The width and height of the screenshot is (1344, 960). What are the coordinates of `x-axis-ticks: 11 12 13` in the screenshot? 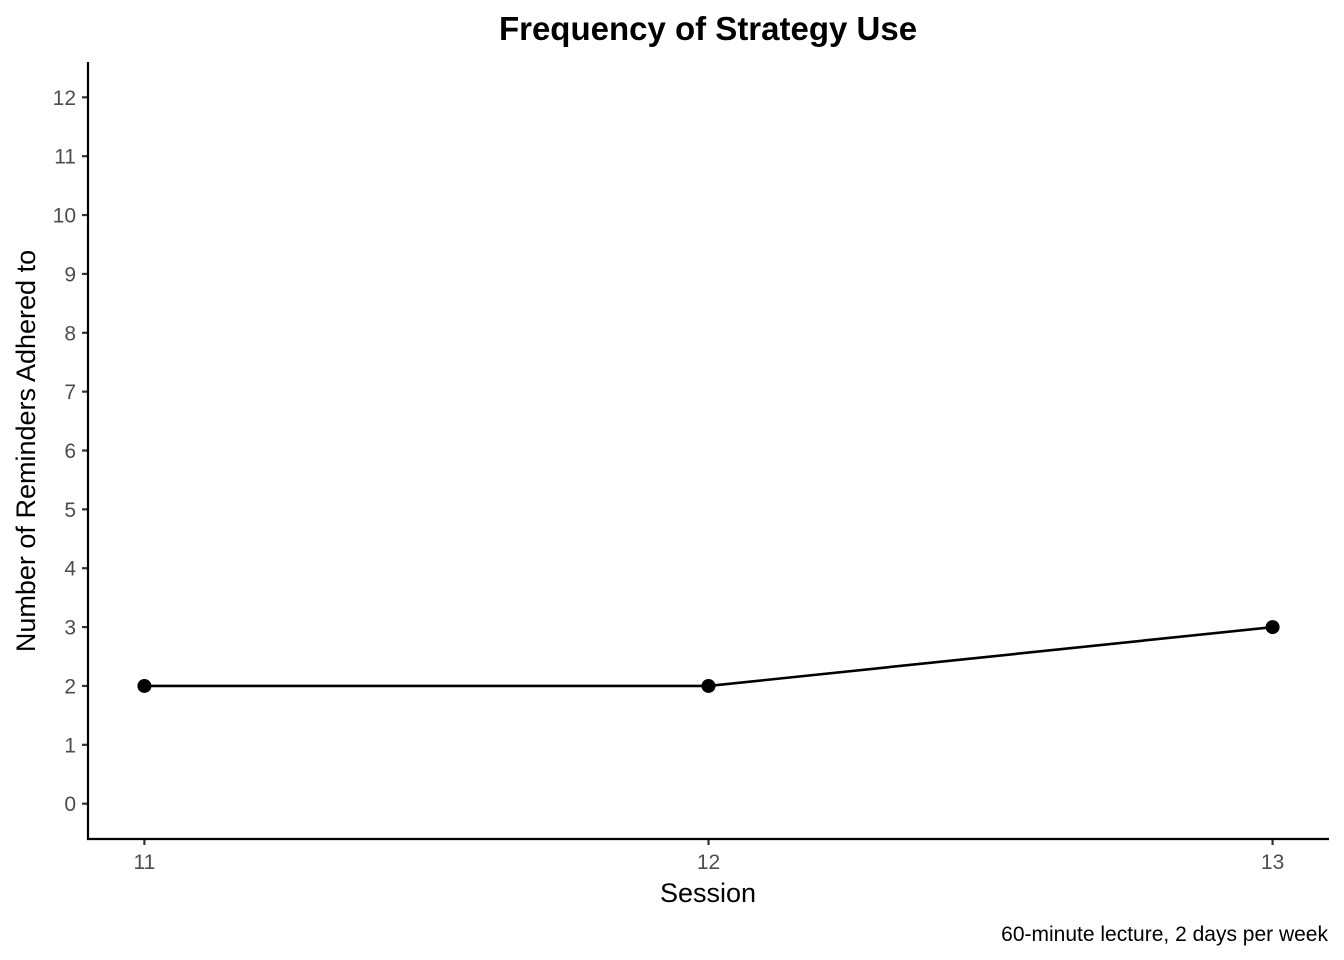 It's located at (709, 856).